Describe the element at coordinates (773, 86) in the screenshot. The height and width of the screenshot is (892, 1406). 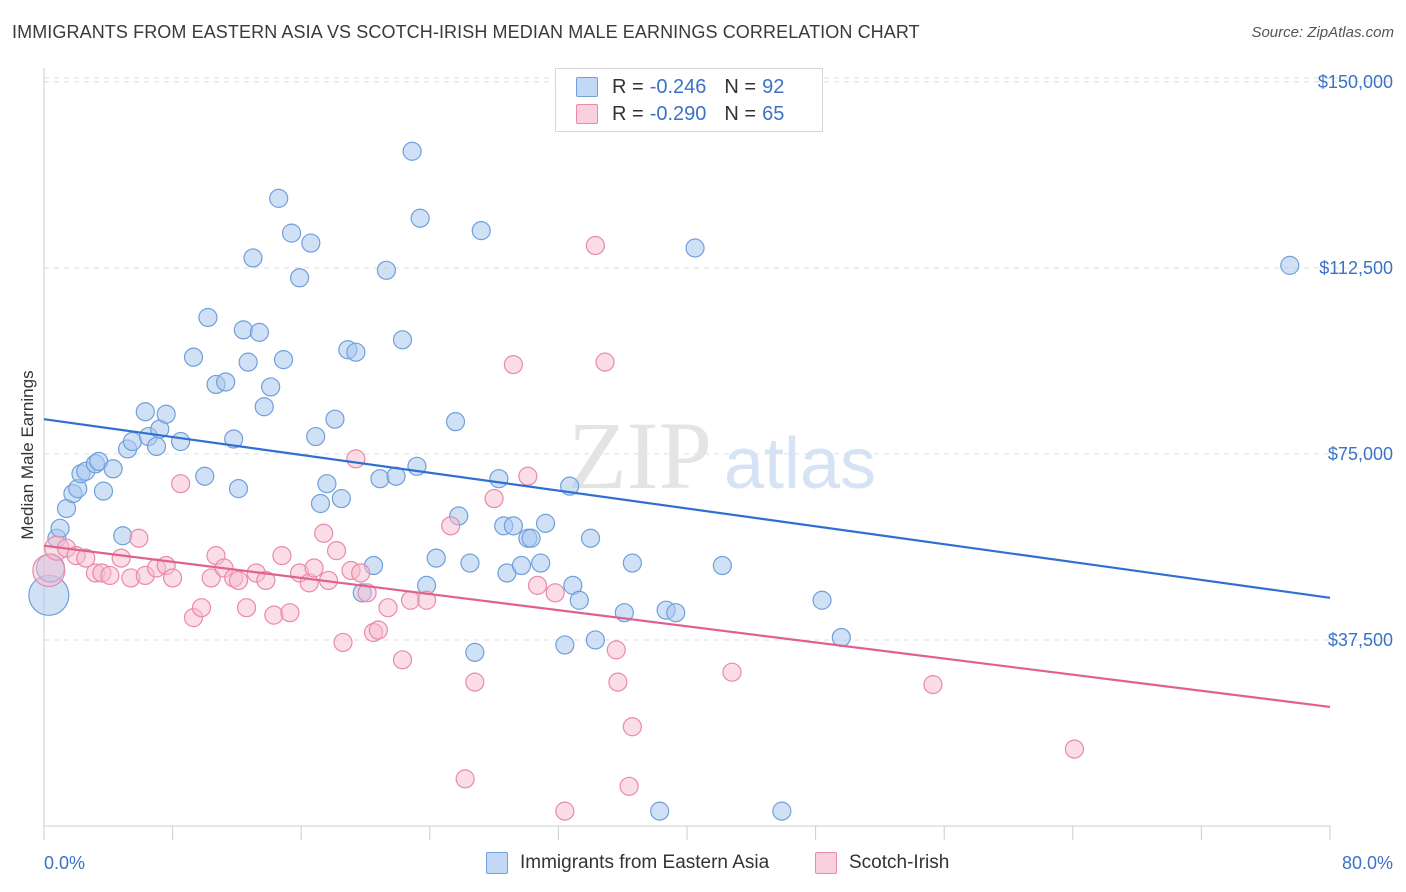
I see `legend-n-value: 92` at that location.